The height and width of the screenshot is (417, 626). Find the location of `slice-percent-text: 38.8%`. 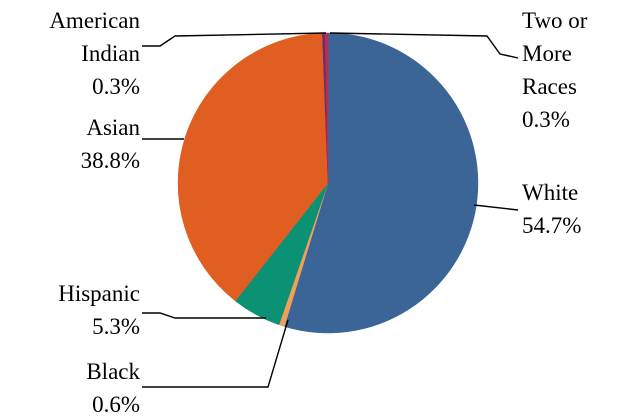

slice-percent-text: 38.8% is located at coordinates (110, 160).